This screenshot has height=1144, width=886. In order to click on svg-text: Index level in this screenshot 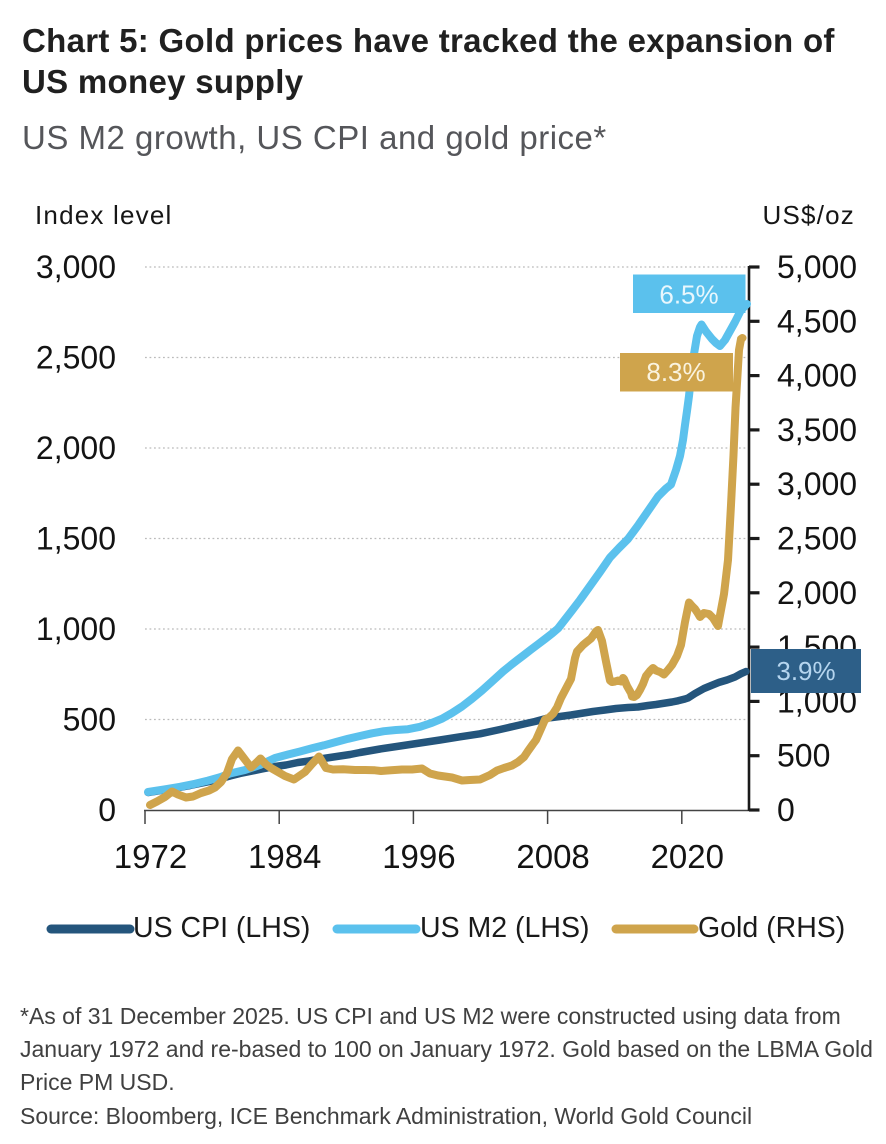, I will do `click(104, 215)`.